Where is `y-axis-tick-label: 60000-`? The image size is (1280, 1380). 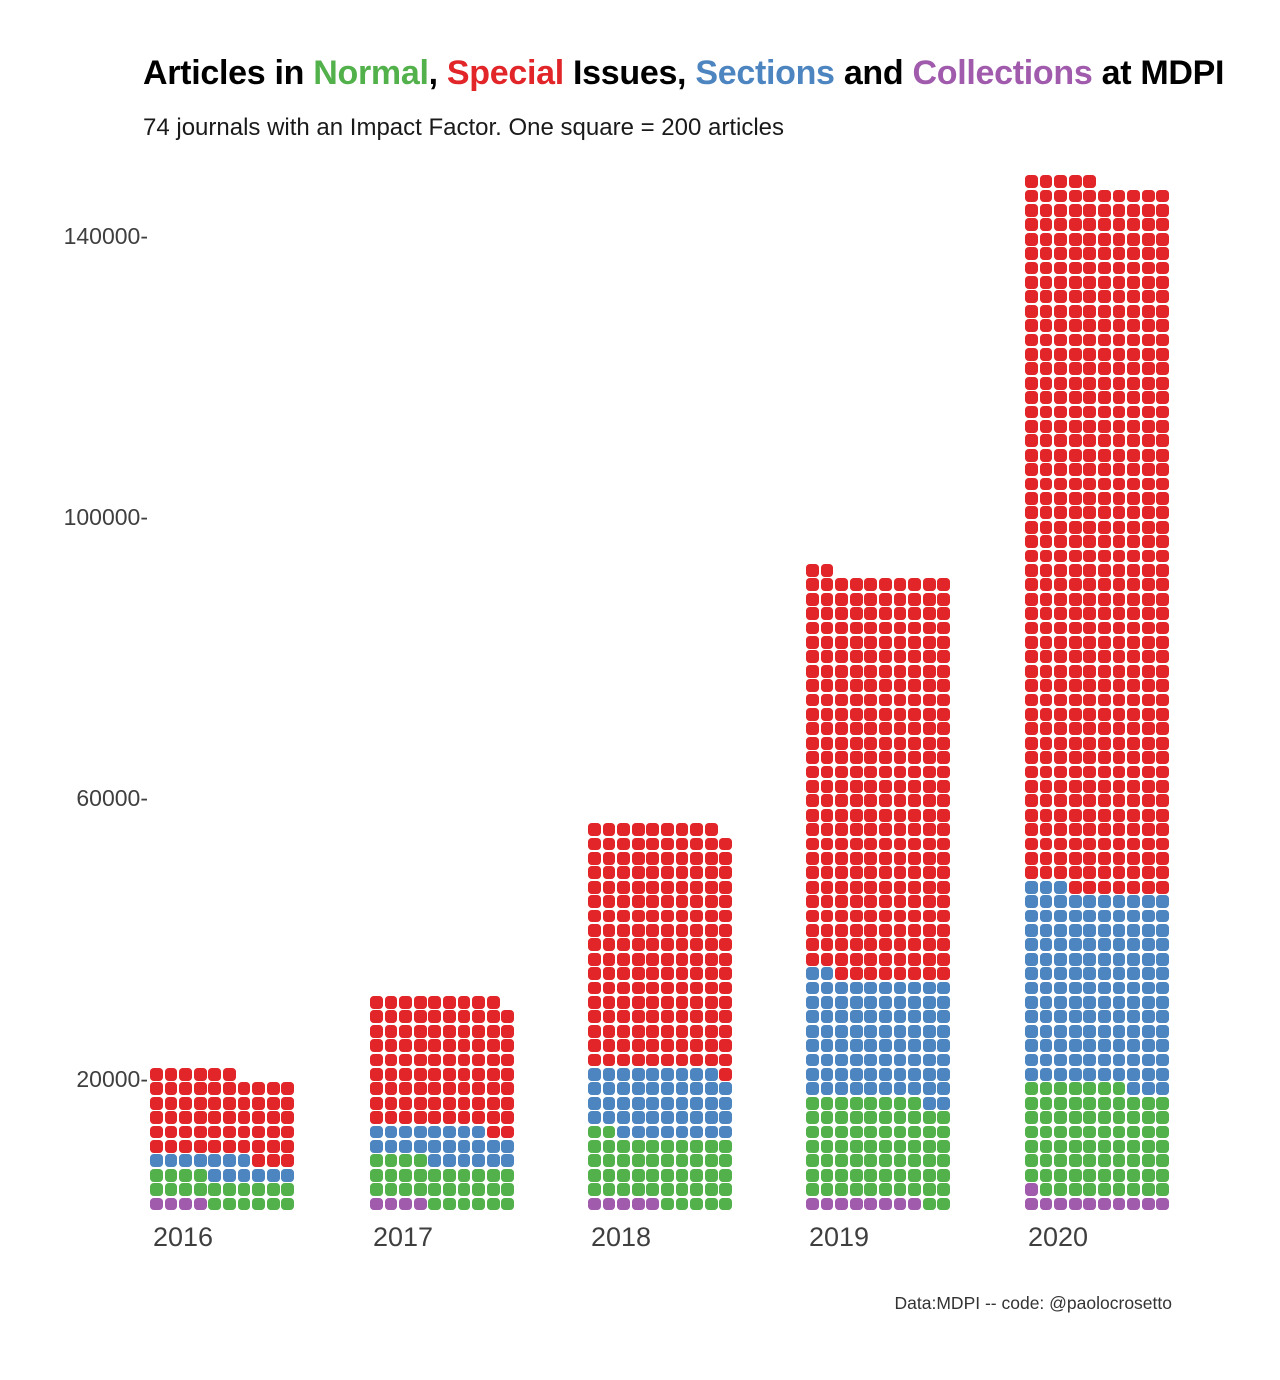
y-axis-tick-label: 60000- is located at coordinates (112, 797).